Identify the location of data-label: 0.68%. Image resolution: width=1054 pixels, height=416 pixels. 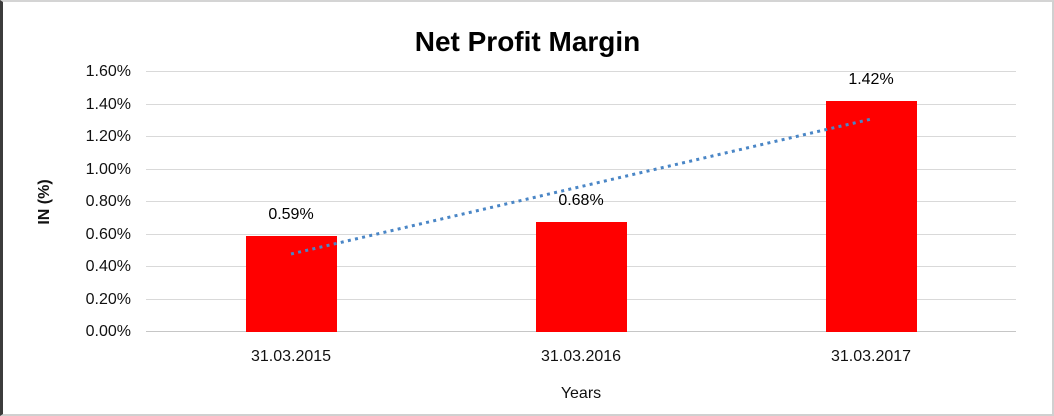
(581, 200).